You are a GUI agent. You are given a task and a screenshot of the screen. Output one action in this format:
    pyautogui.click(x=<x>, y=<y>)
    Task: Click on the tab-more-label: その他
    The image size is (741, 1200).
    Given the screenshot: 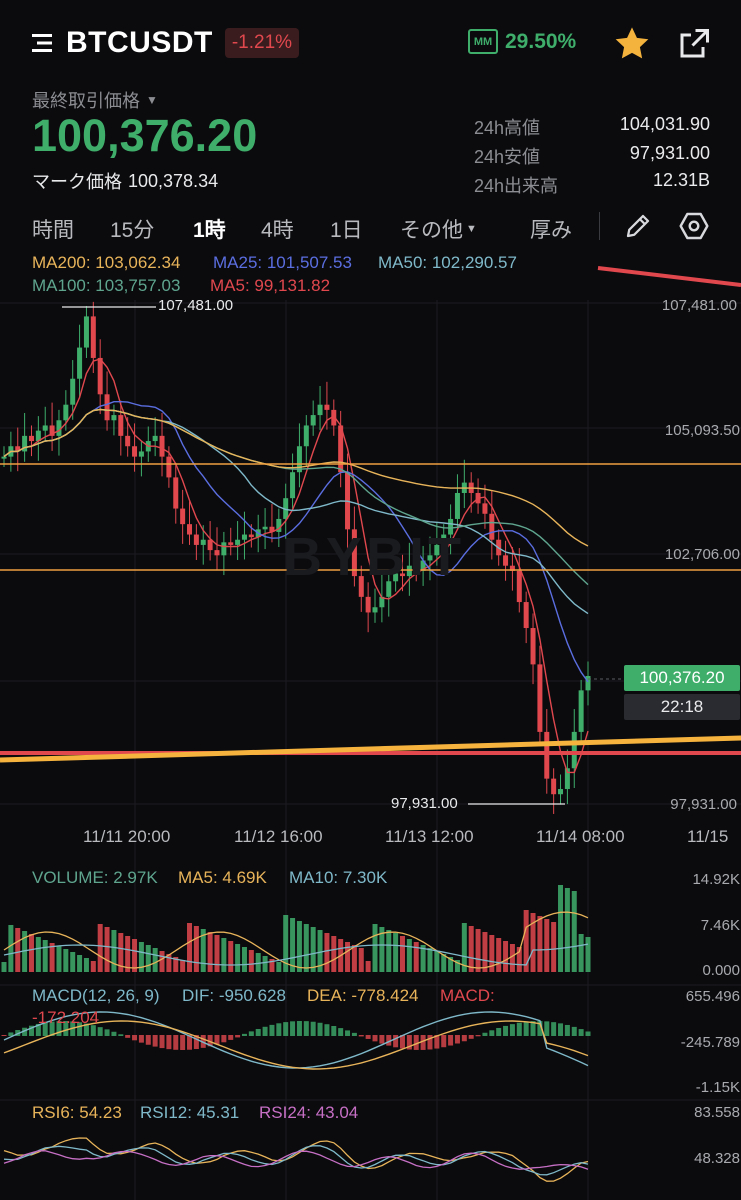 What is the action you would take?
    pyautogui.click(x=431, y=230)
    